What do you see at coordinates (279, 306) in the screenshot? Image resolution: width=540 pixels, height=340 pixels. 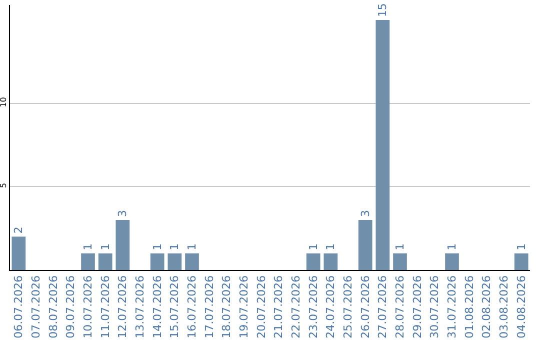 I see `x-tick-label: 21.07.2026` at bounding box center [279, 306].